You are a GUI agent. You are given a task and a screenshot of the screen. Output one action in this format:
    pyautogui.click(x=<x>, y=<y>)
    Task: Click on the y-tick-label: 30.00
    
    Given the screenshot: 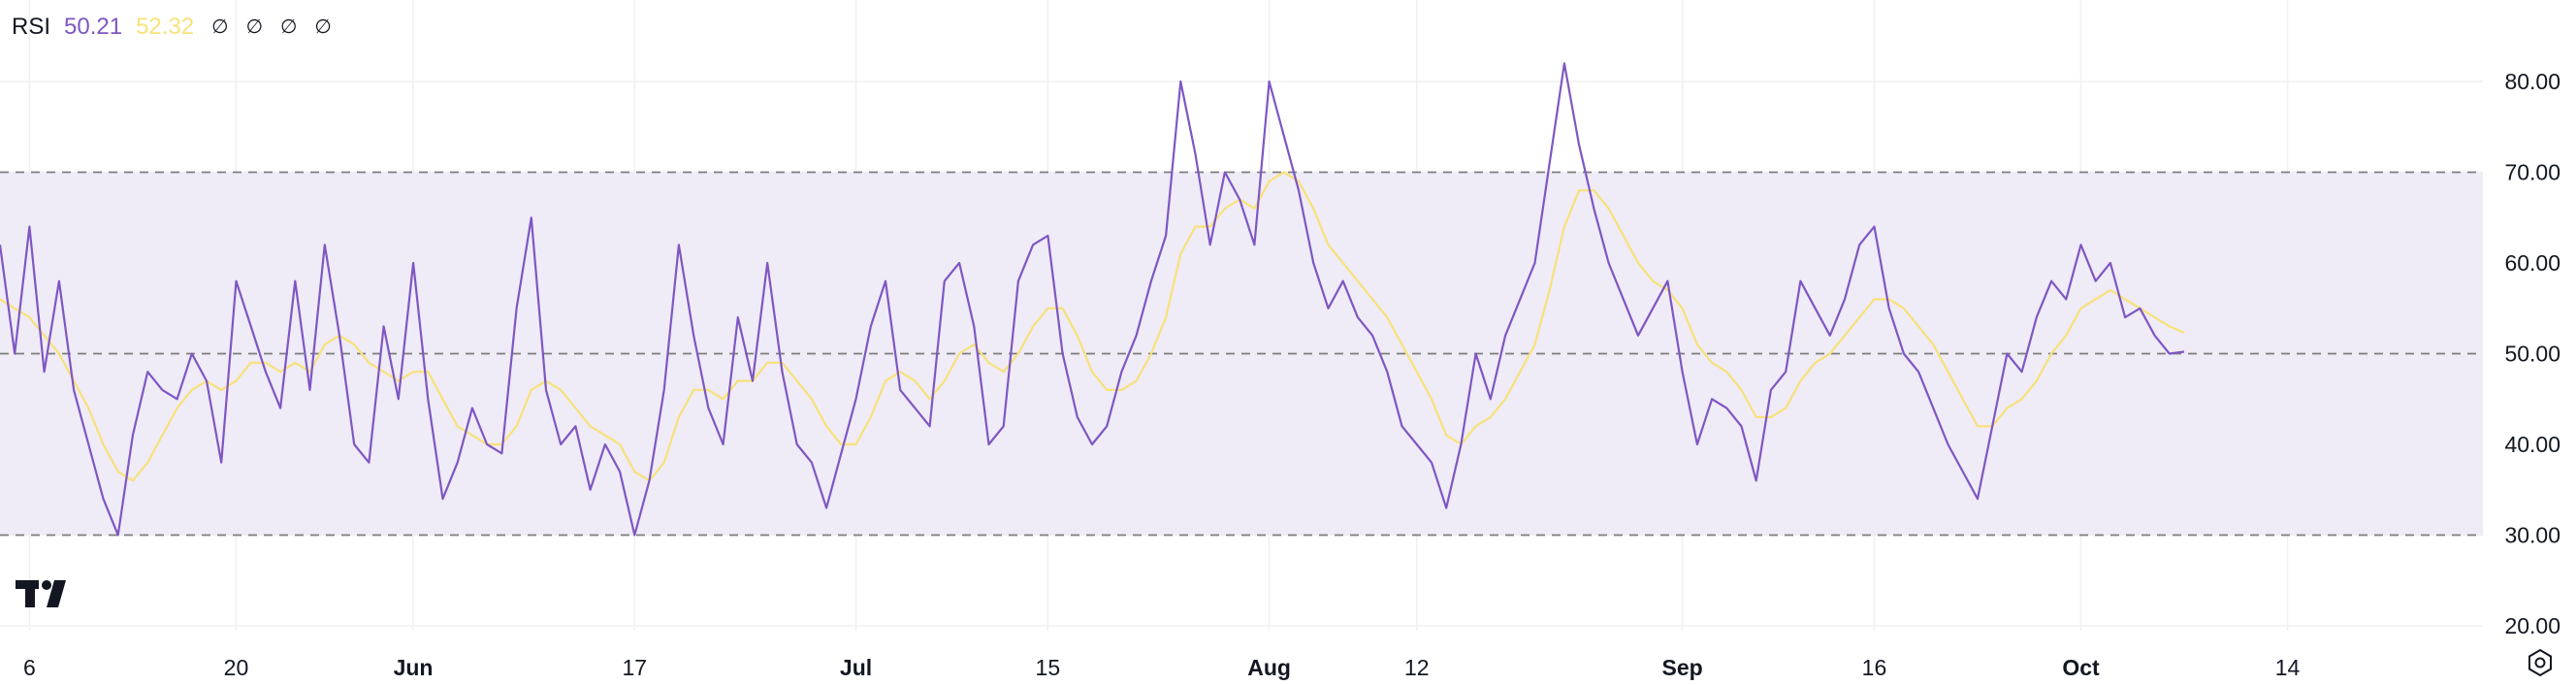 What is the action you would take?
    pyautogui.click(x=2532, y=535)
    